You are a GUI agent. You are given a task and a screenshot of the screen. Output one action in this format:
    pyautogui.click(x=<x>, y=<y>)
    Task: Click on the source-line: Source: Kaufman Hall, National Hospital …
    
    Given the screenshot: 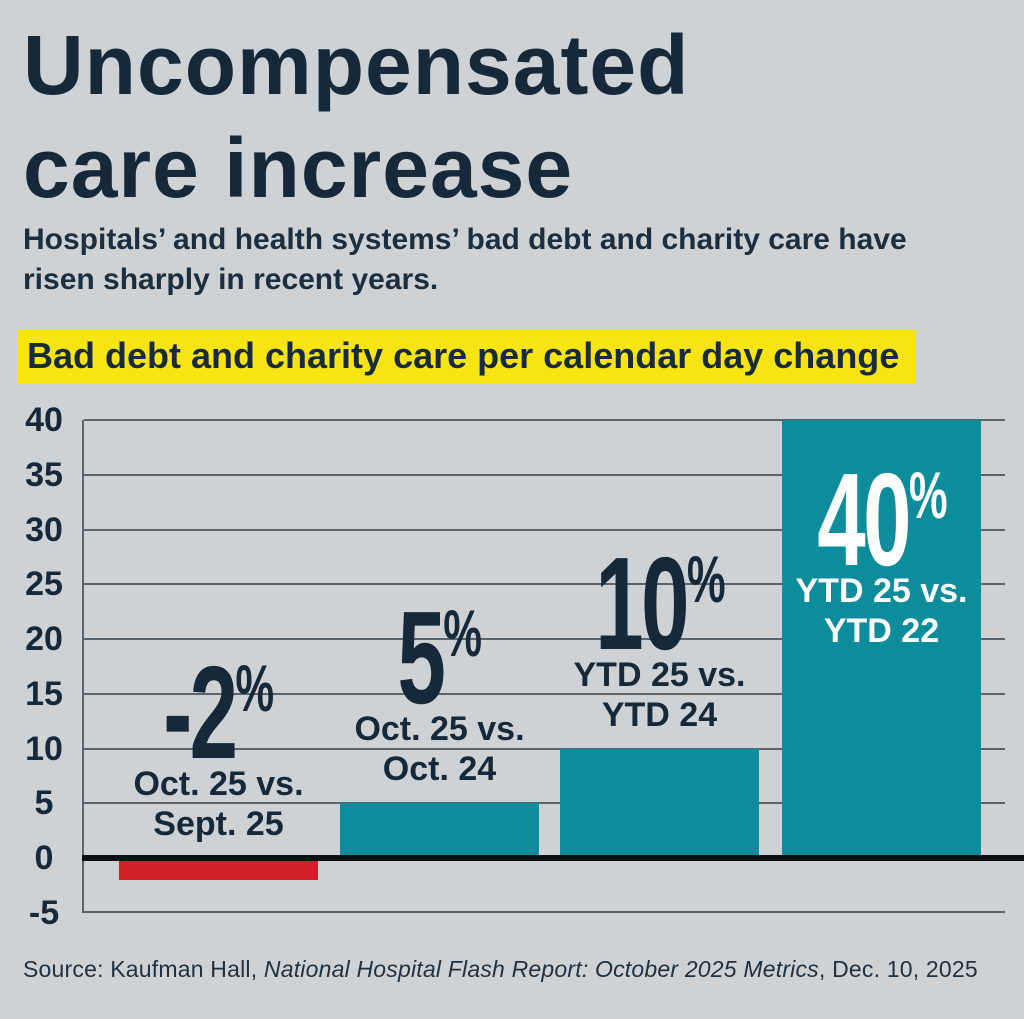 What is the action you would take?
    pyautogui.click(x=500, y=969)
    